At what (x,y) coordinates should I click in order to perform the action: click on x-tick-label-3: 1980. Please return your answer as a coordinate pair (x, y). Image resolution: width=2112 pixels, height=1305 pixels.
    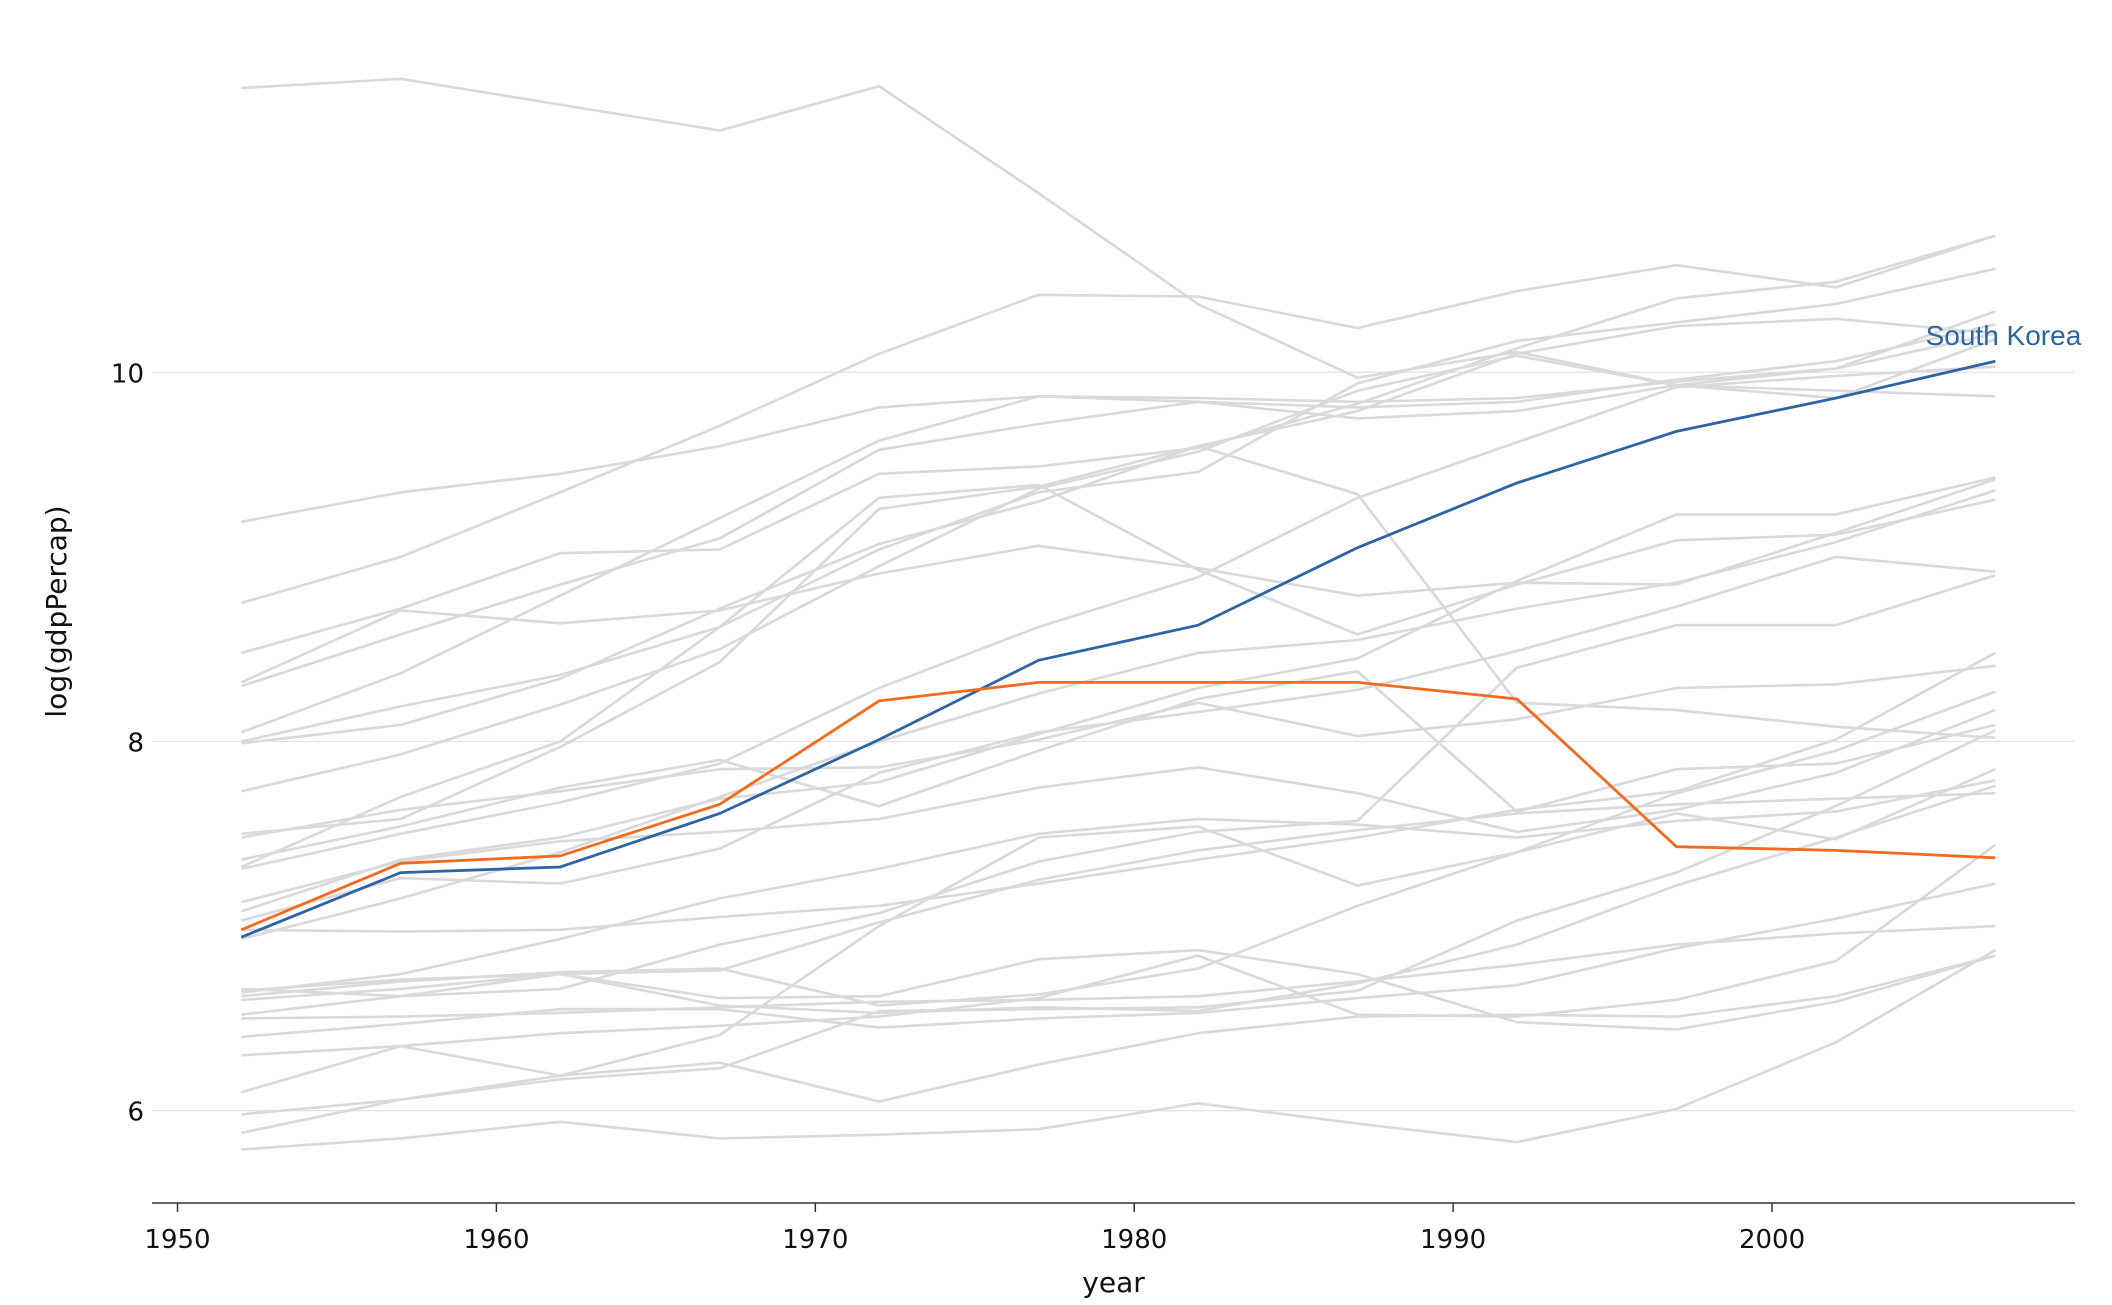
    Looking at the image, I should click on (1134, 1240).